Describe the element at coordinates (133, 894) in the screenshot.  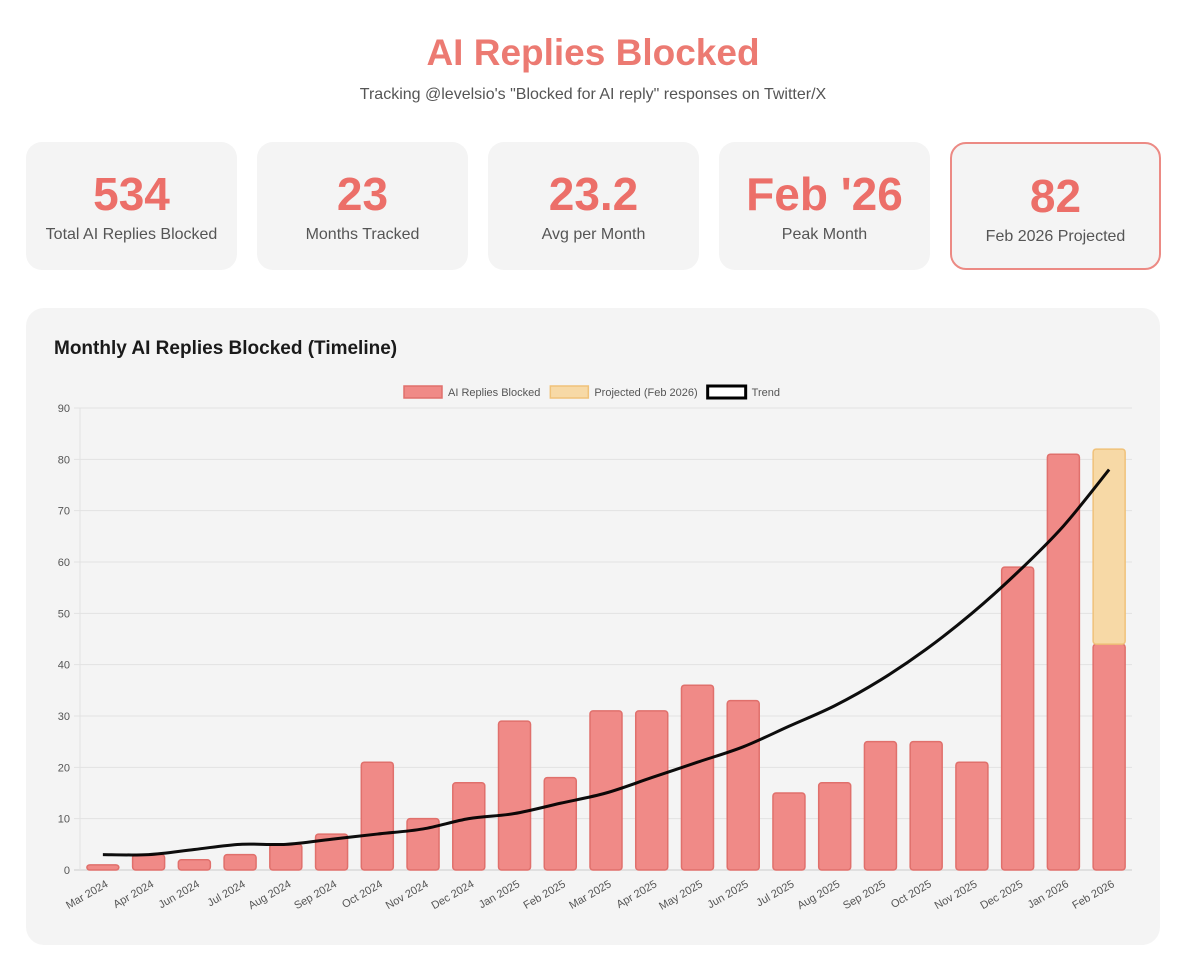
I see `x-tick-label: Apr 2024` at that location.